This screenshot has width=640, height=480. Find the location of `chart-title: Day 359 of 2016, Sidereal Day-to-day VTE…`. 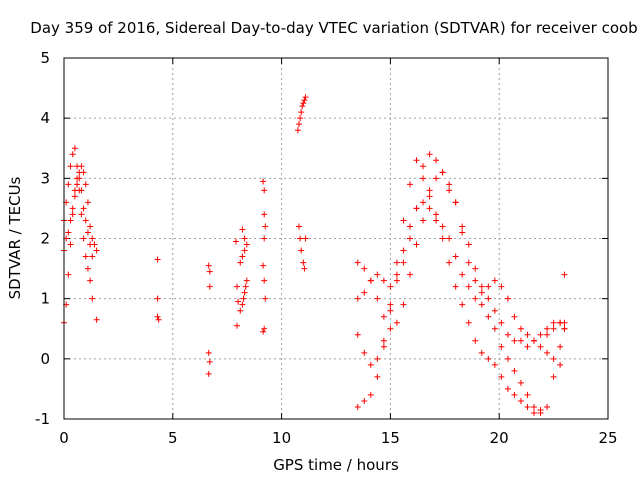

chart-title: Day 359 of 2016, Sidereal Day-to-day VTE… is located at coordinates (333, 28).